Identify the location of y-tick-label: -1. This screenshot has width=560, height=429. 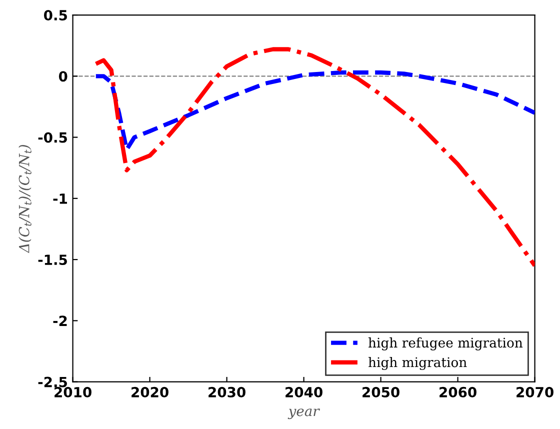
(60, 199).